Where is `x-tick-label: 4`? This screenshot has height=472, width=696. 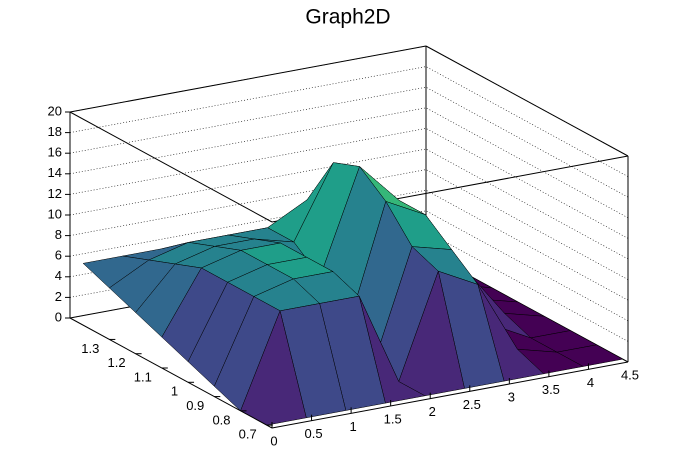 x-tick-label: 4 is located at coordinates (590, 382).